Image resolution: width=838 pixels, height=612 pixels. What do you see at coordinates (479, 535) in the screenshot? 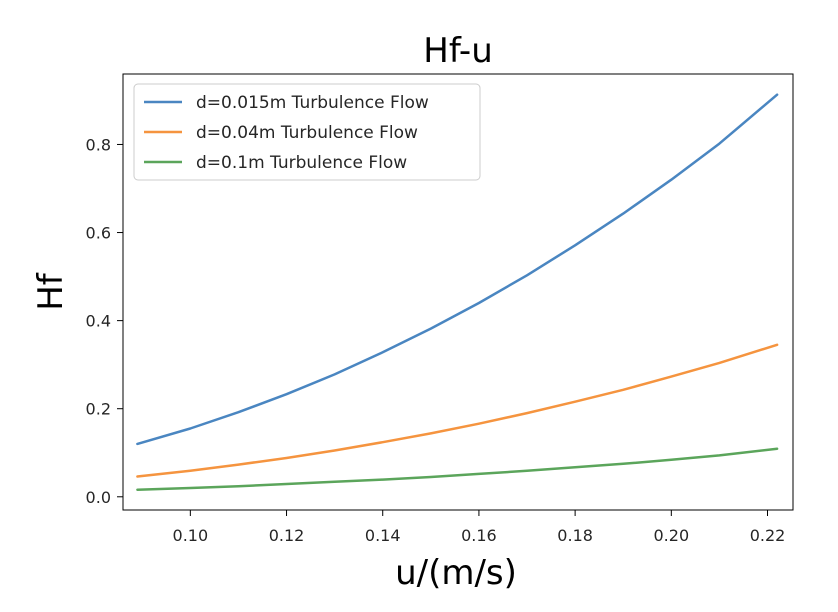
I see `x-tick-label: 0.16` at bounding box center [479, 535].